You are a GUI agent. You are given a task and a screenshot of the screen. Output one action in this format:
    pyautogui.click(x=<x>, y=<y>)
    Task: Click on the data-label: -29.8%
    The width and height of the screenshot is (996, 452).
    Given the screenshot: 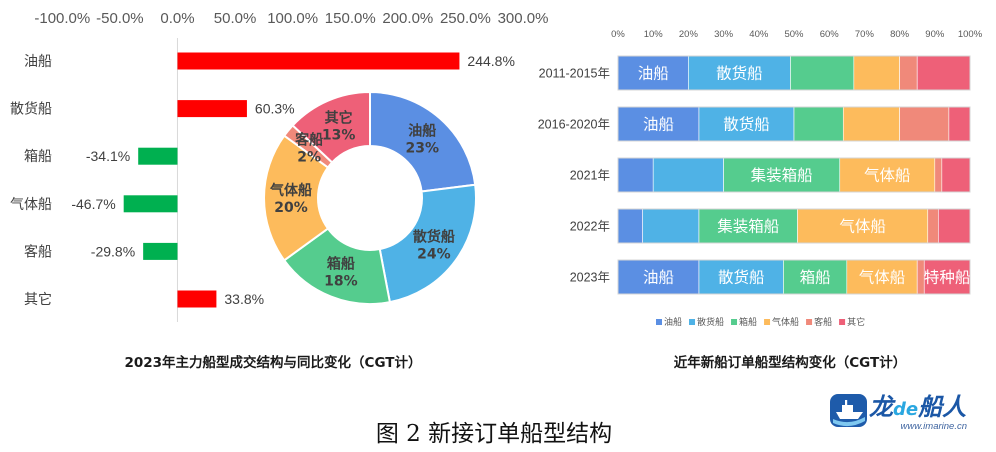 What is the action you would take?
    pyautogui.click(x=113, y=251)
    